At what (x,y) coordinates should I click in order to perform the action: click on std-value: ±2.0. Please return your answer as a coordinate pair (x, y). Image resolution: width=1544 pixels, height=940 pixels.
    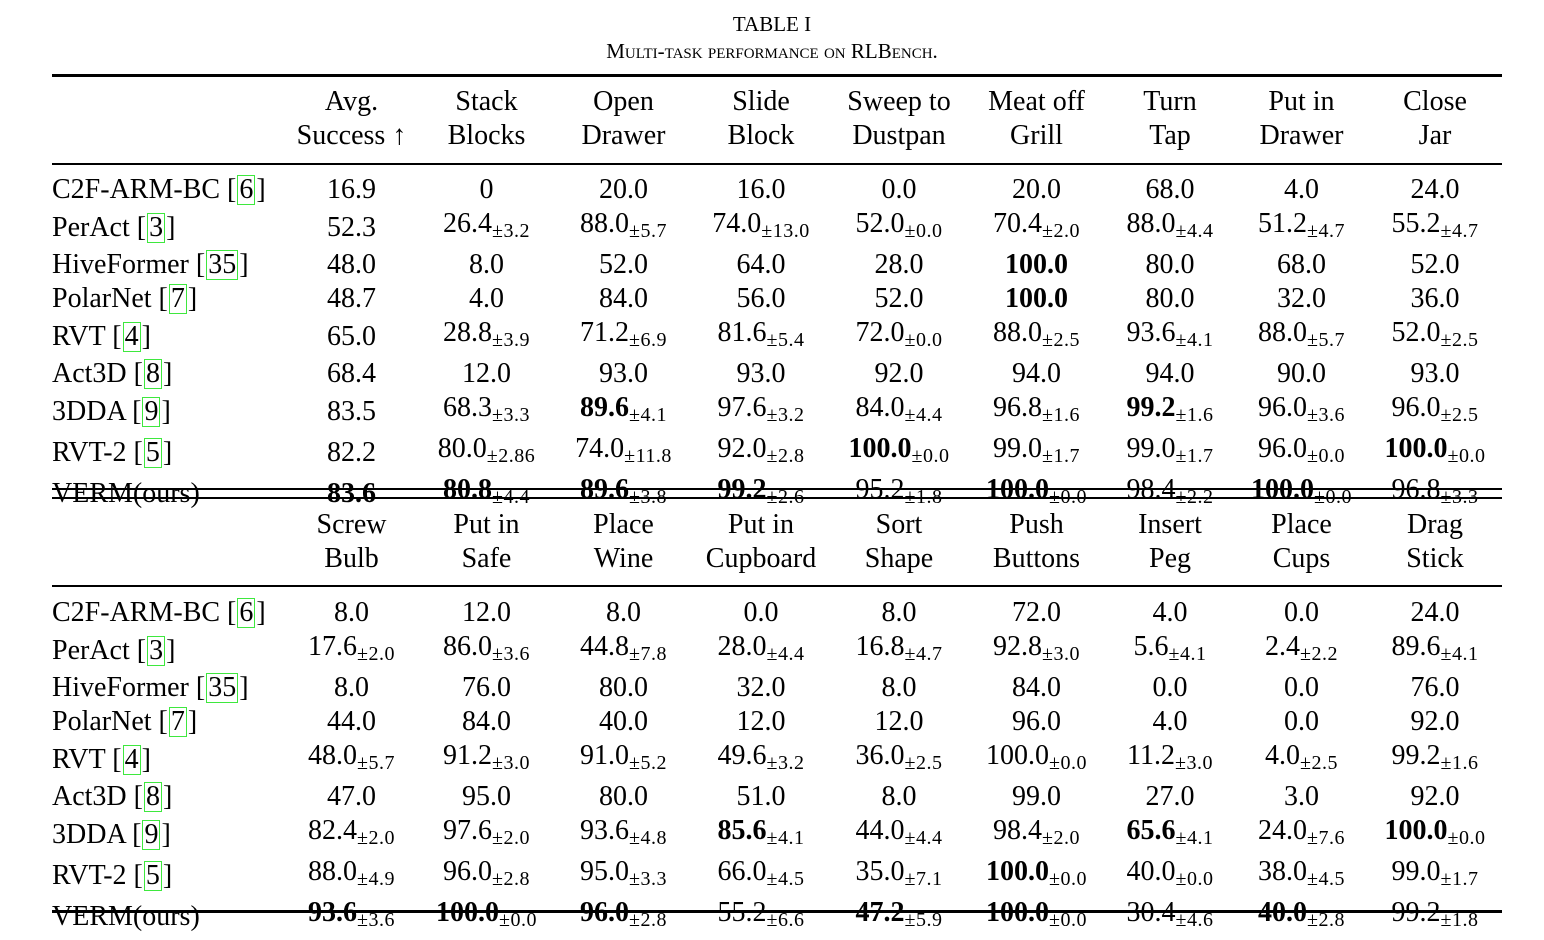
    Looking at the image, I should click on (1061, 231).